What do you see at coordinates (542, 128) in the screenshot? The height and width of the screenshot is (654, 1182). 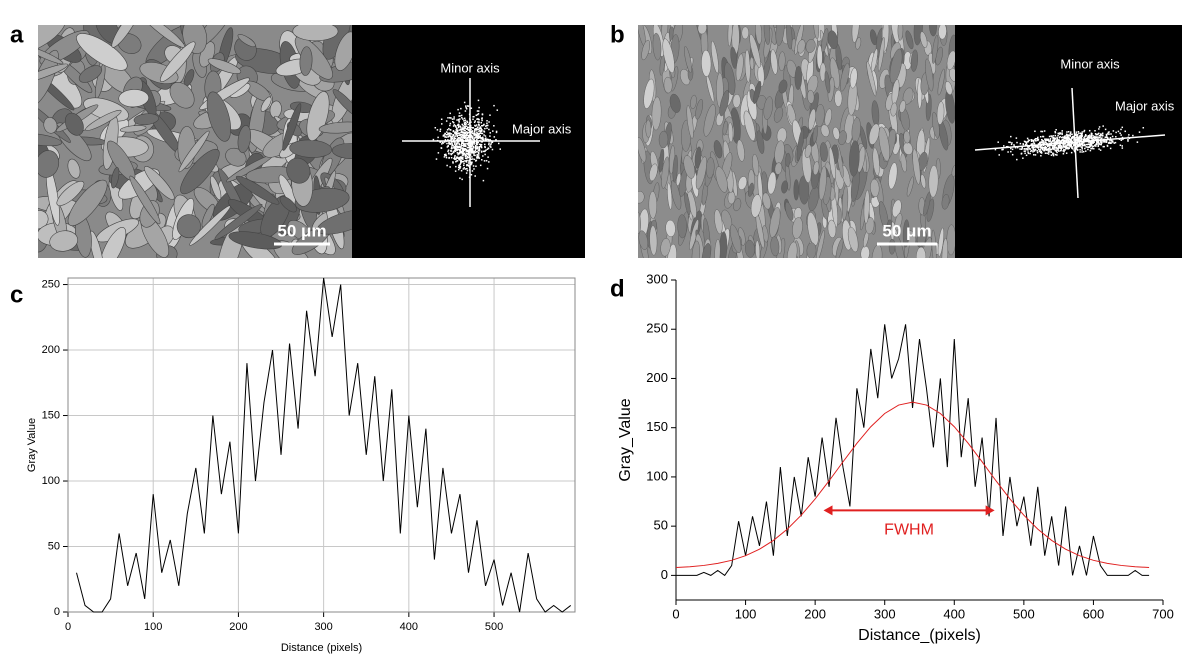 I see `axis-annotation: Major axis` at bounding box center [542, 128].